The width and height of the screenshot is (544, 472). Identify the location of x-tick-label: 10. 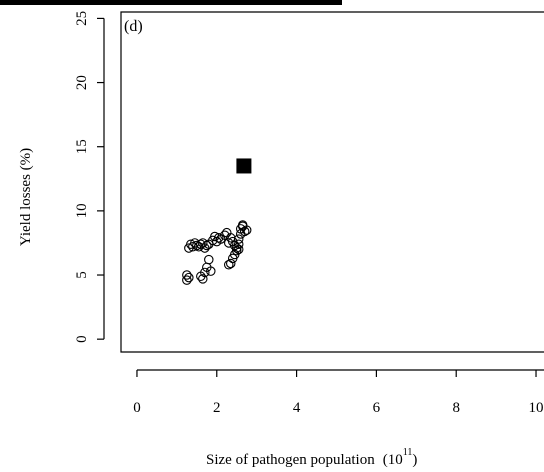
(536, 408).